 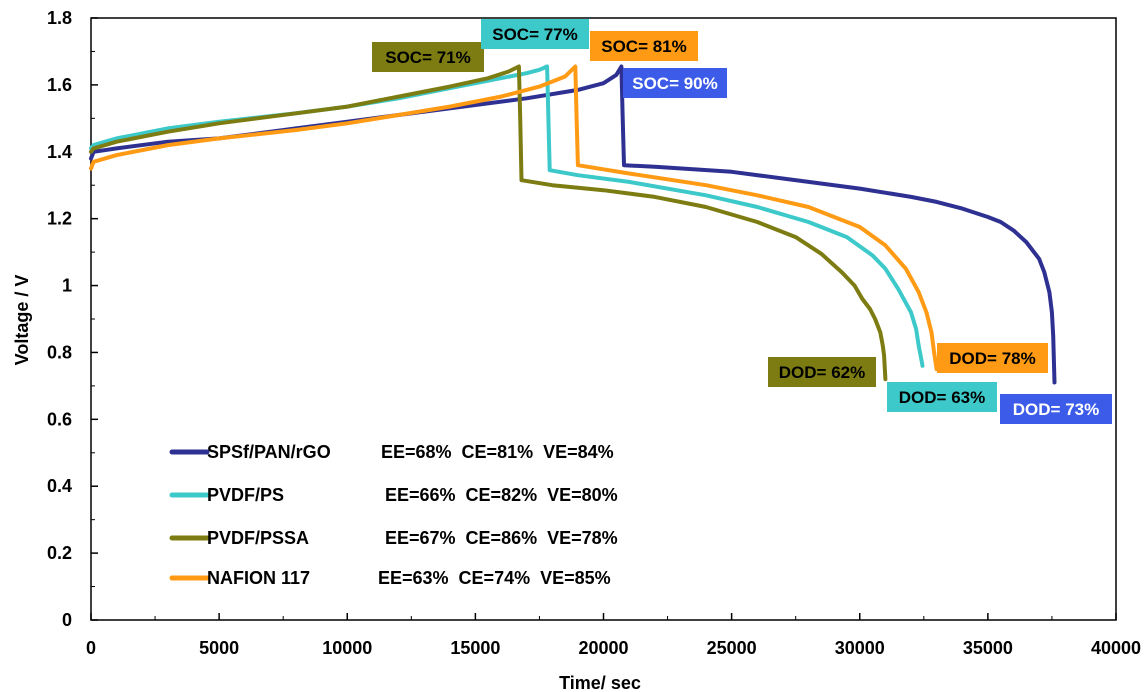 What do you see at coordinates (59, 486) in the screenshot?
I see `y-tick-label: 0.4` at bounding box center [59, 486].